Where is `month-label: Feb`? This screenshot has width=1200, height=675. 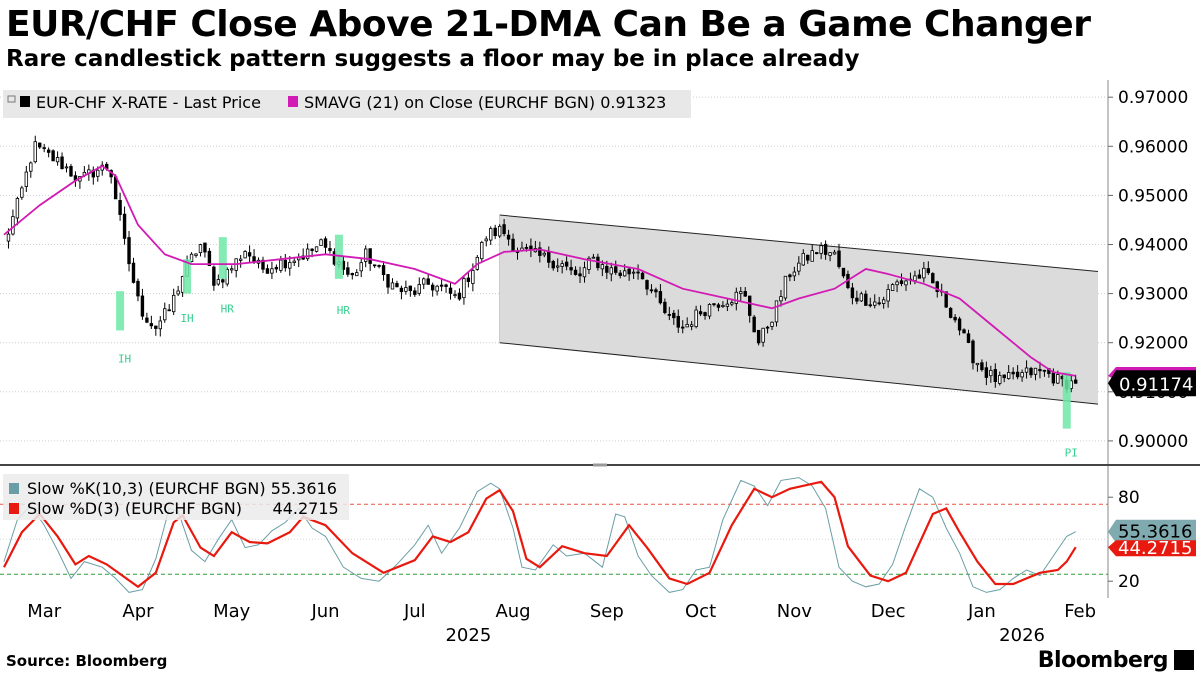
month-label: Feb is located at coordinates (1080, 611).